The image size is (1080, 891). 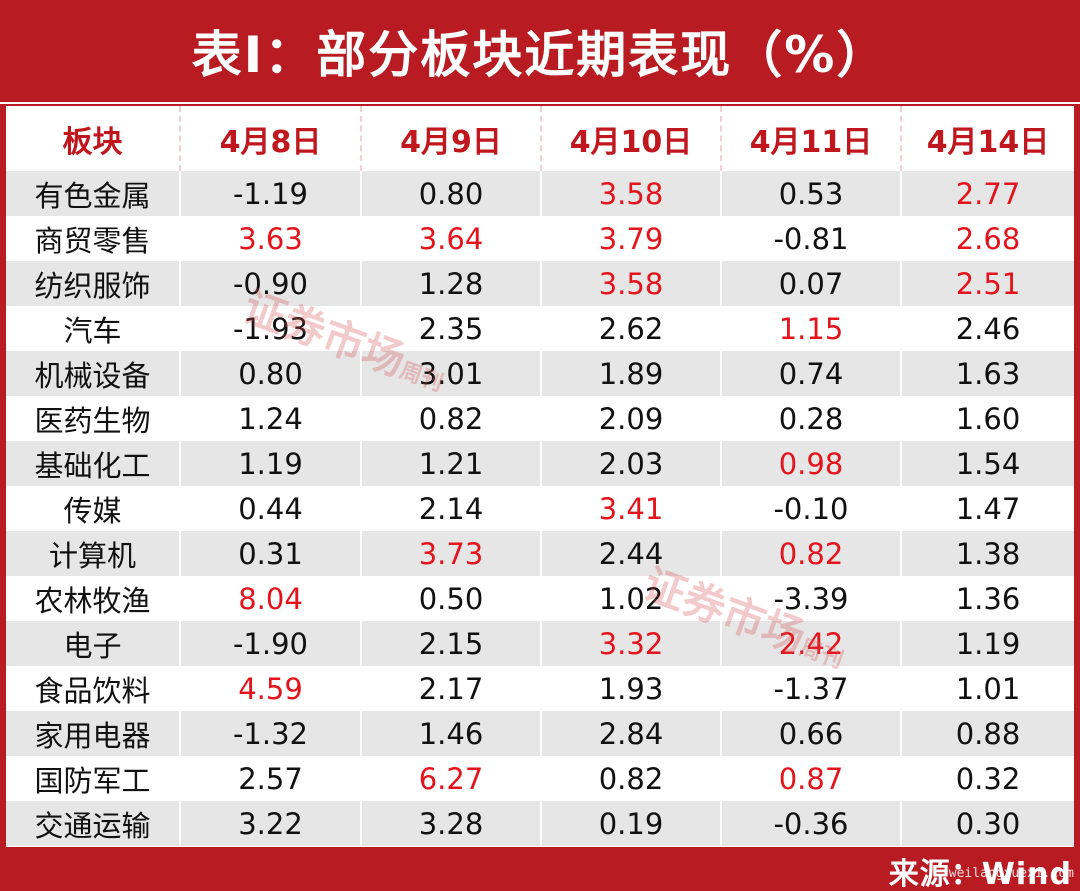 What do you see at coordinates (93, 138) in the screenshot?
I see `column-header-sector: 板块` at bounding box center [93, 138].